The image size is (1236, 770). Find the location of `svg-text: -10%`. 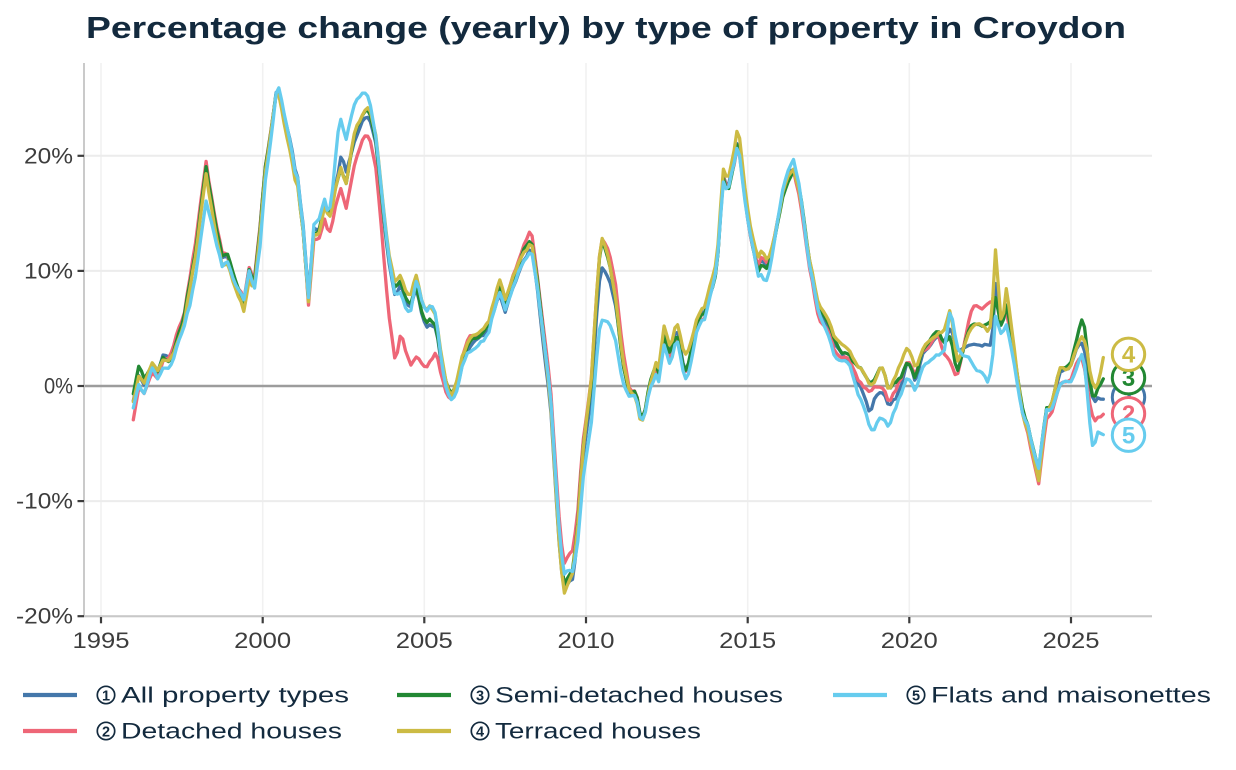

svg-text: -10% is located at coordinates (44, 501).